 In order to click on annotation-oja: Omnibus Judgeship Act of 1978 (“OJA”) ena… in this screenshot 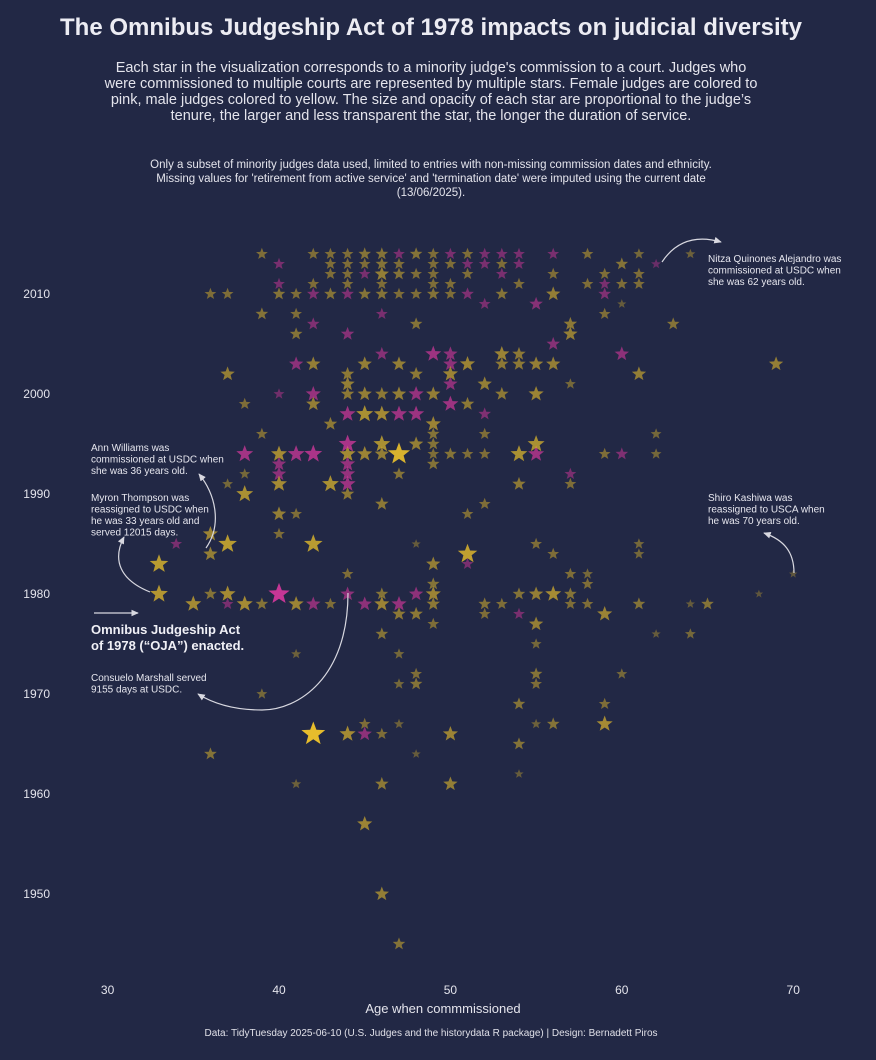, I will do `click(167, 637)`.